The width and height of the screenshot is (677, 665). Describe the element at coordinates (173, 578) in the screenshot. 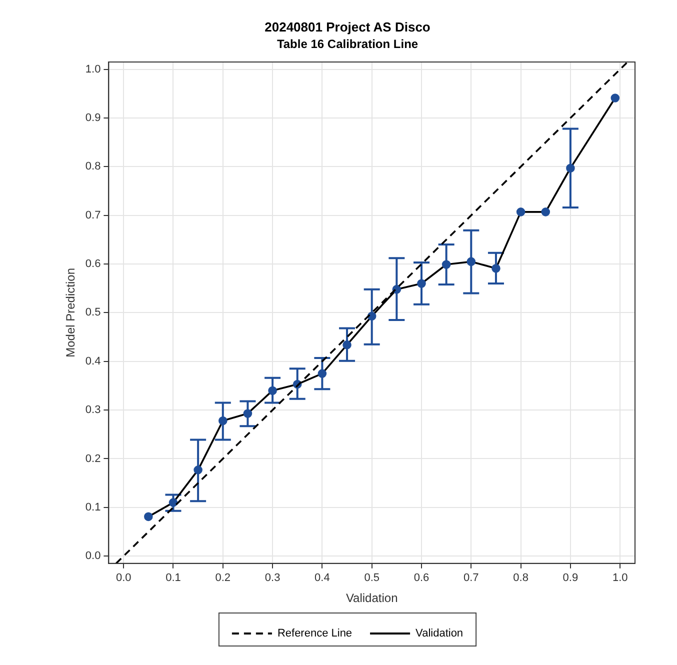

I see `x-tick-label: 0.1` at that location.